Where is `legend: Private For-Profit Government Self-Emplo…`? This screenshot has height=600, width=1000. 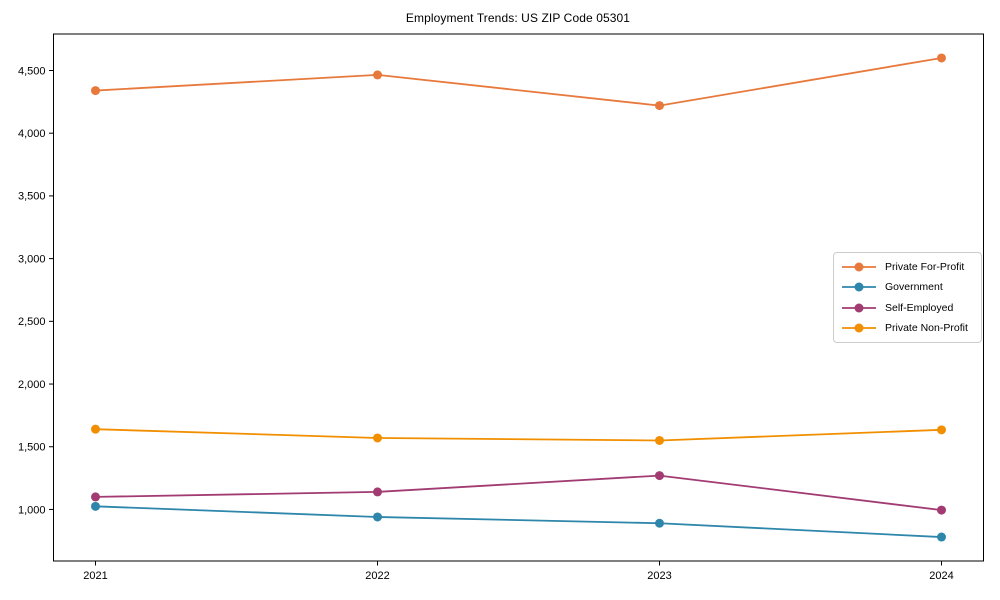 legend: Private For-Profit Government Self-Emplo… is located at coordinates (907, 297).